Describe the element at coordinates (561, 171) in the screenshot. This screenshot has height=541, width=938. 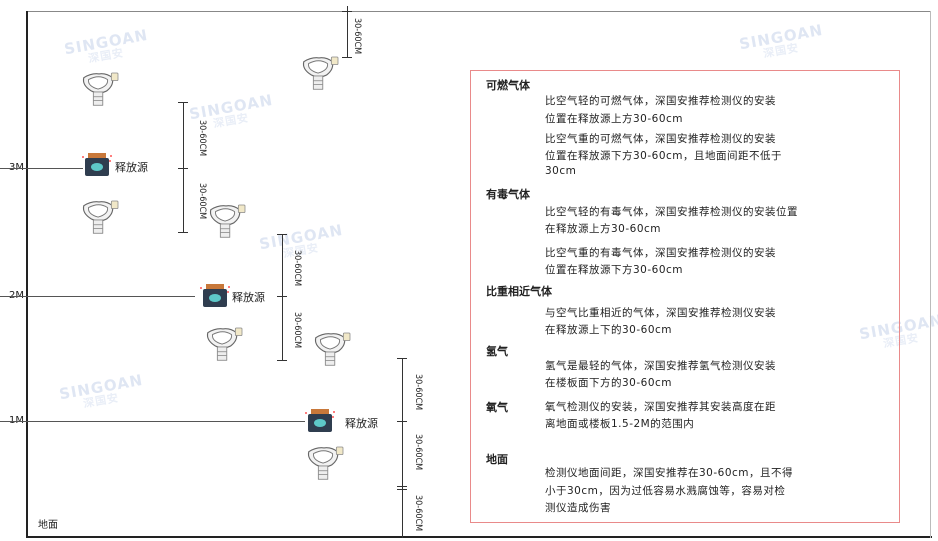
I see `note-line: 30cm` at that location.